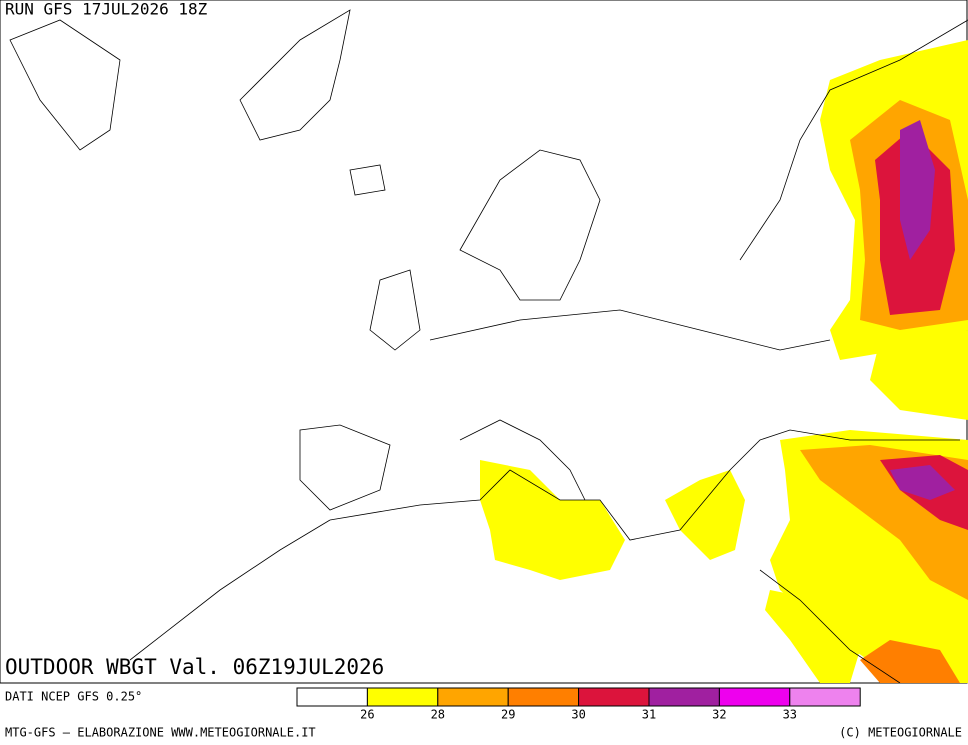 The image size is (968, 745). Describe the element at coordinates (790, 715) in the screenshot. I see `legend-label: 33` at that location.